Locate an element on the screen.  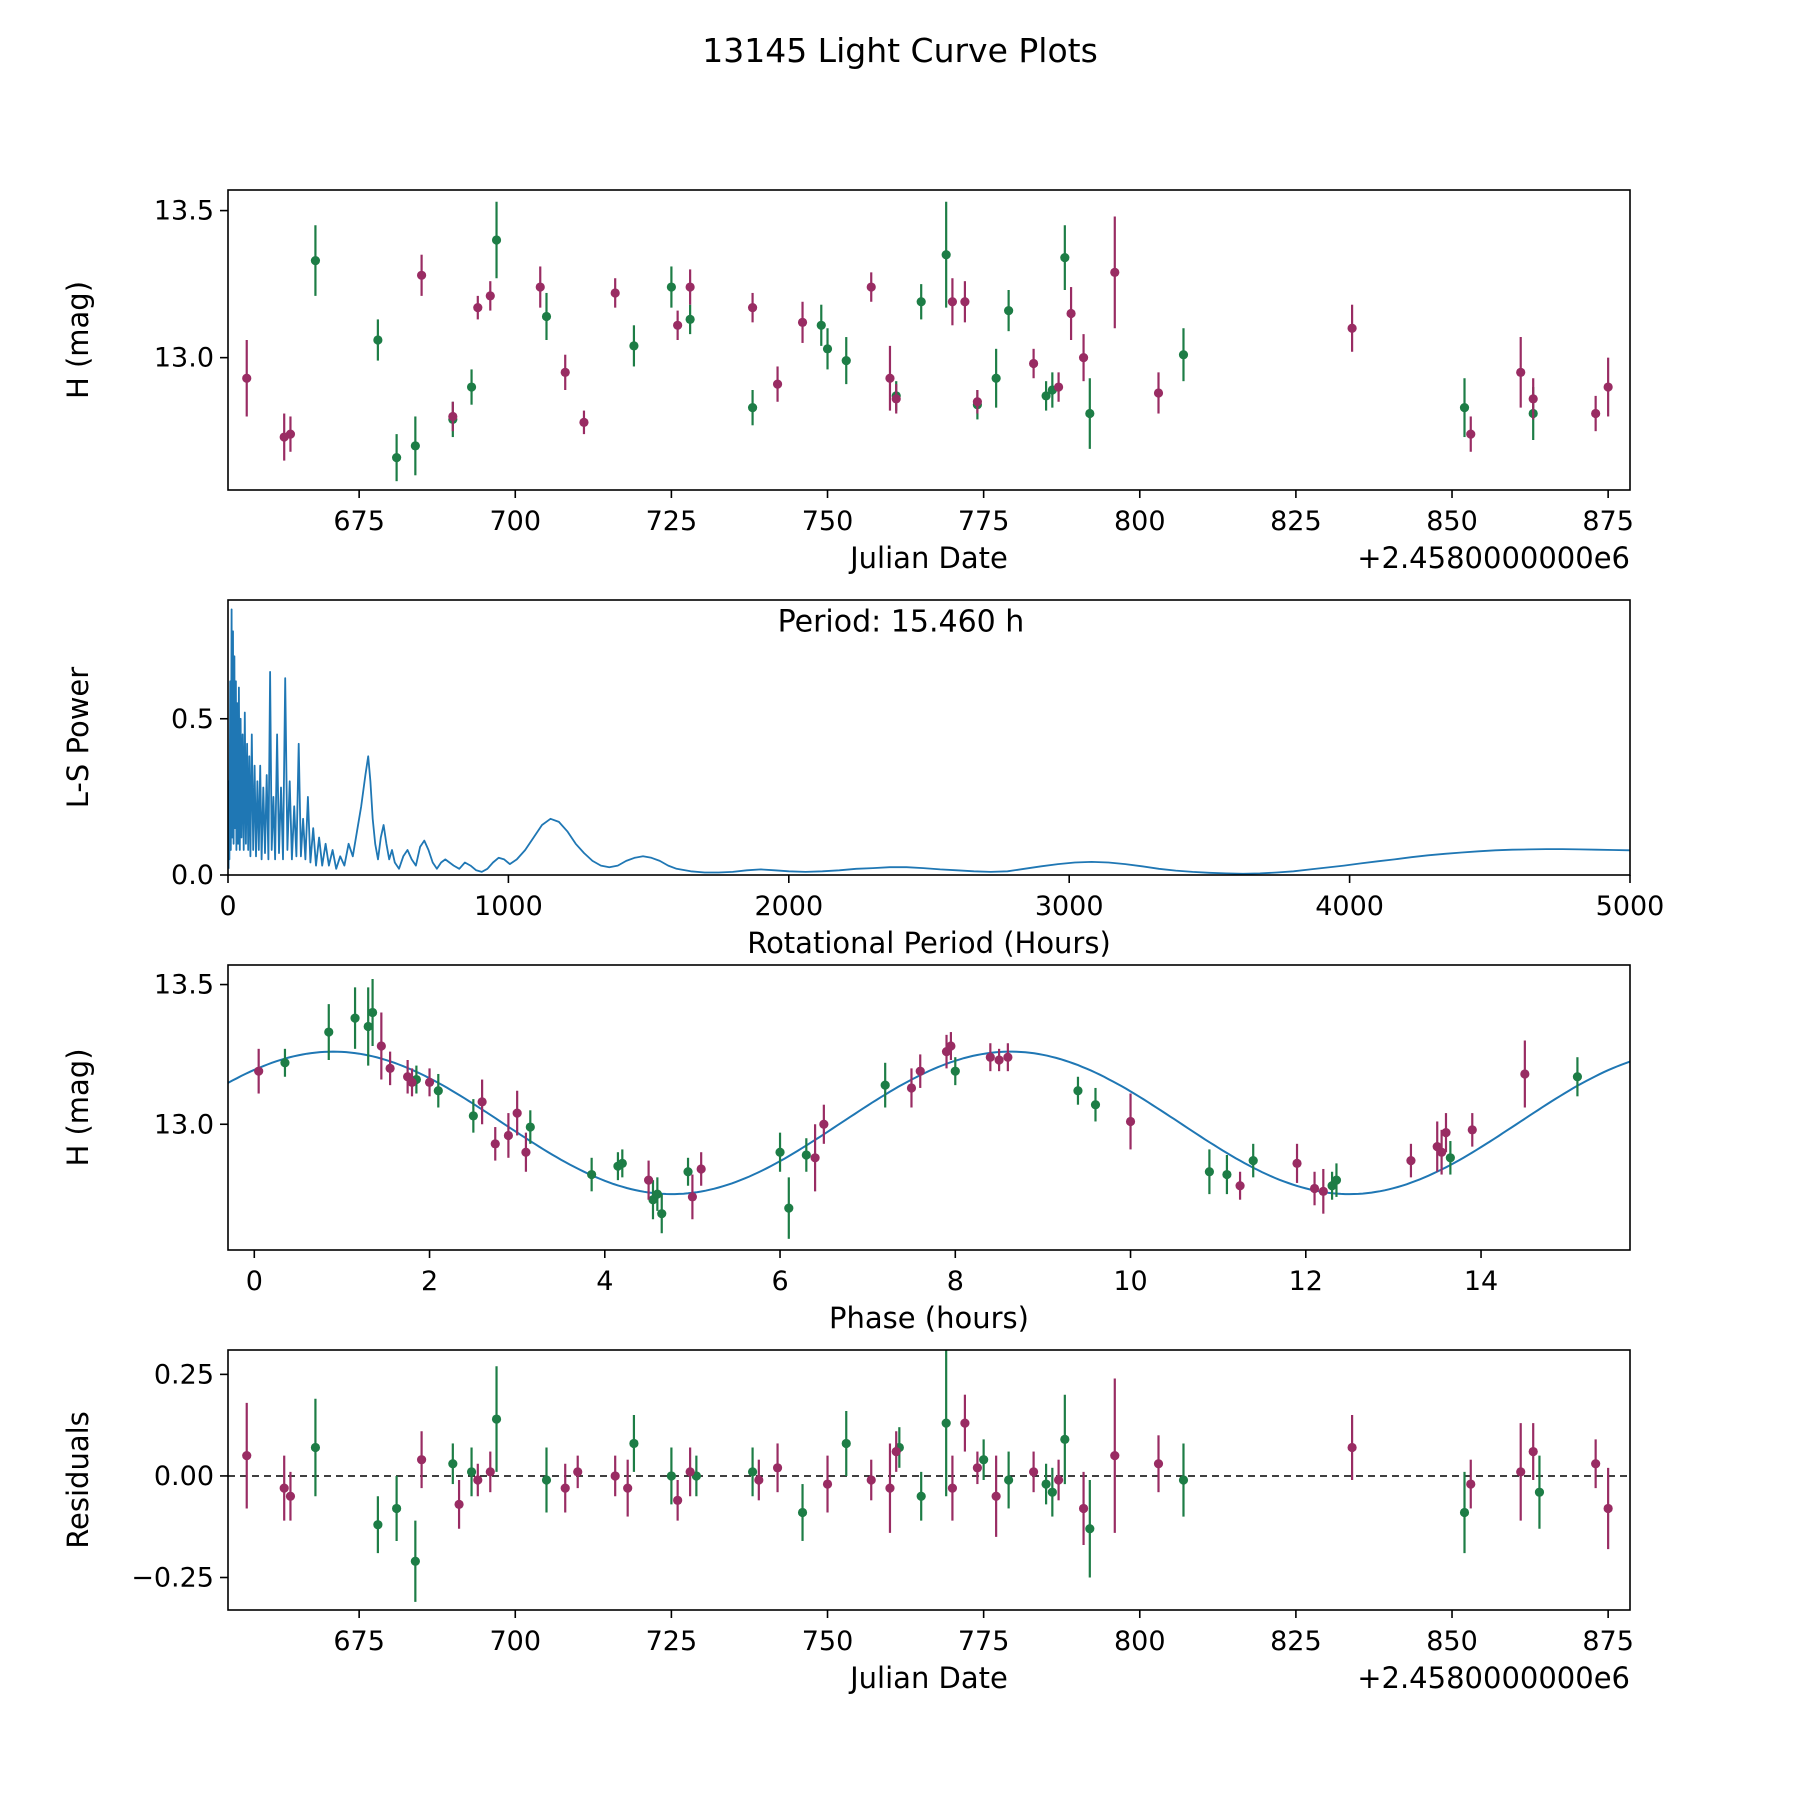
svg-text: 8 is located at coordinates (955, 1281).